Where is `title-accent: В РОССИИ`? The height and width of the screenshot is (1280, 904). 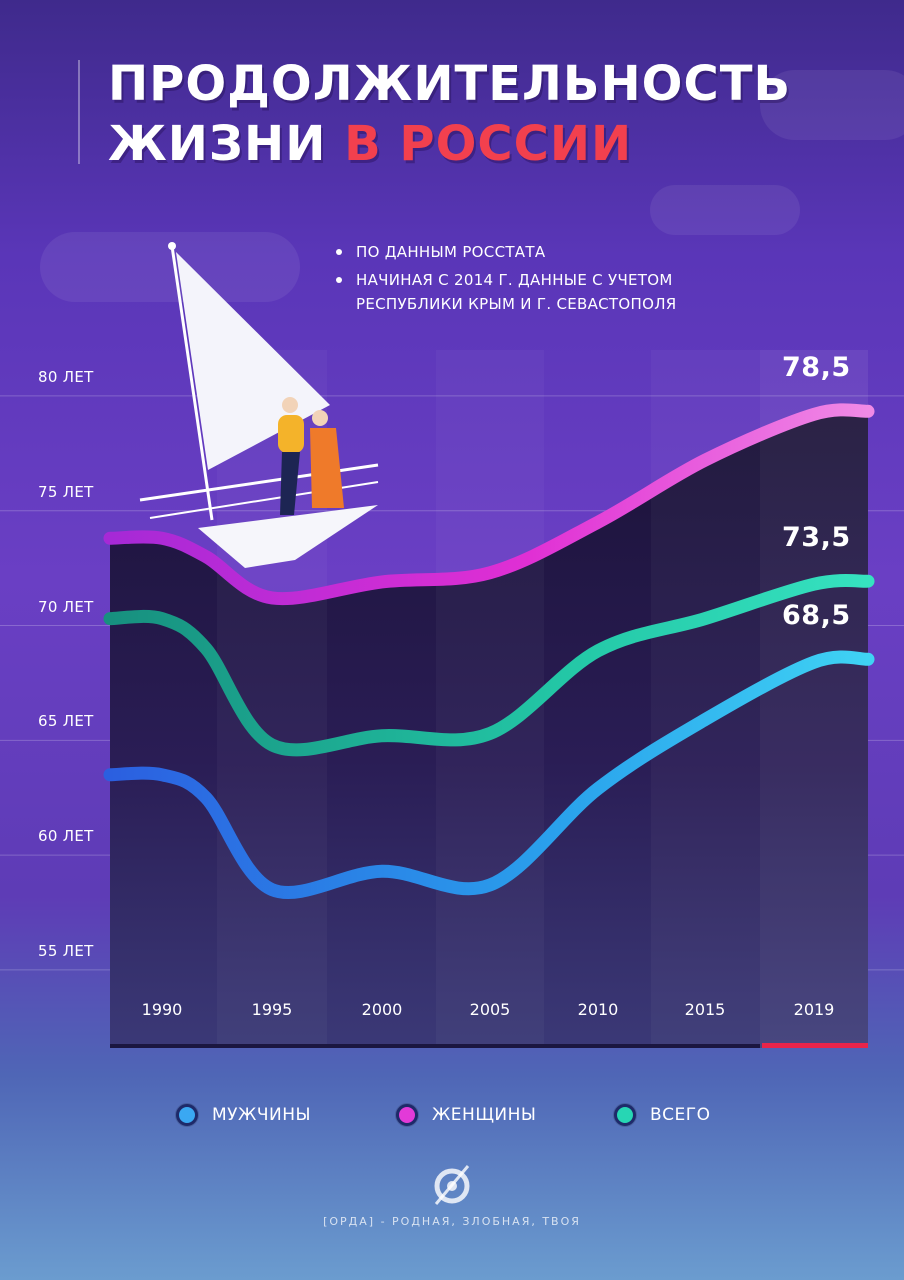 title-accent: В РОССИИ is located at coordinates (488, 144).